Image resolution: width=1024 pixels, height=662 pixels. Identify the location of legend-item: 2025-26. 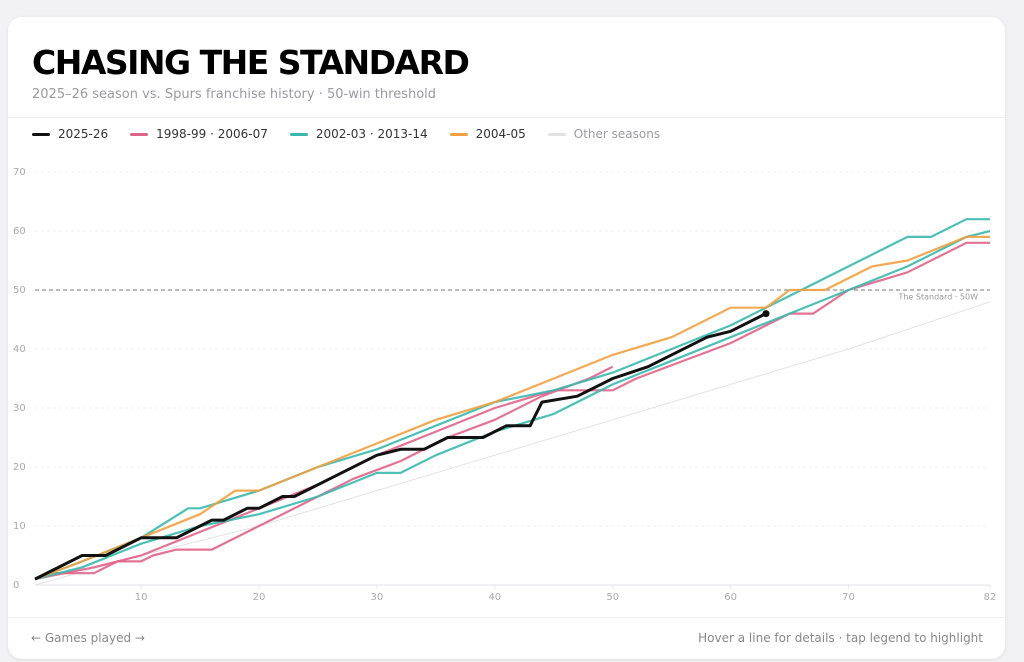
(70, 134).